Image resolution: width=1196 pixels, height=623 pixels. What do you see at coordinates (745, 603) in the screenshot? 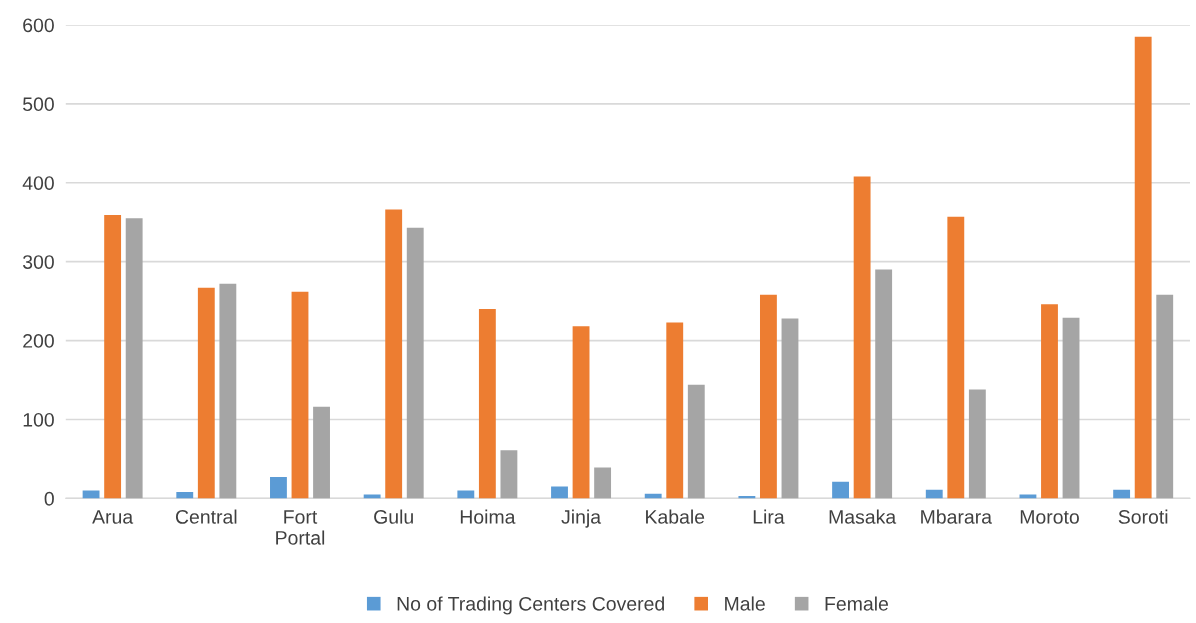
I see `legend-label: Male` at bounding box center [745, 603].